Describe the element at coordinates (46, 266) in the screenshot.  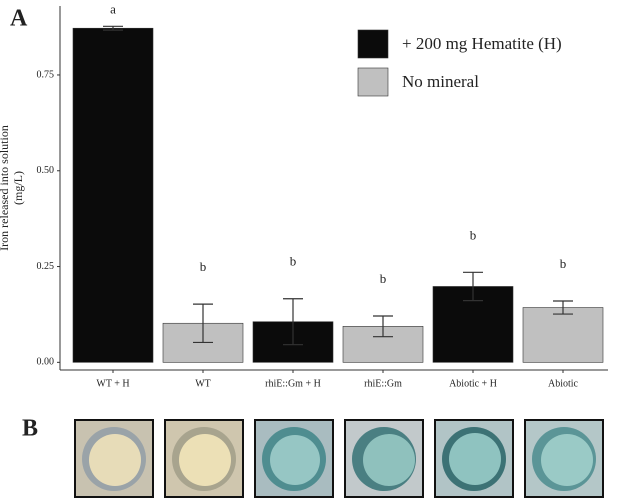
I see `y-tick-label: 0.25` at that location.